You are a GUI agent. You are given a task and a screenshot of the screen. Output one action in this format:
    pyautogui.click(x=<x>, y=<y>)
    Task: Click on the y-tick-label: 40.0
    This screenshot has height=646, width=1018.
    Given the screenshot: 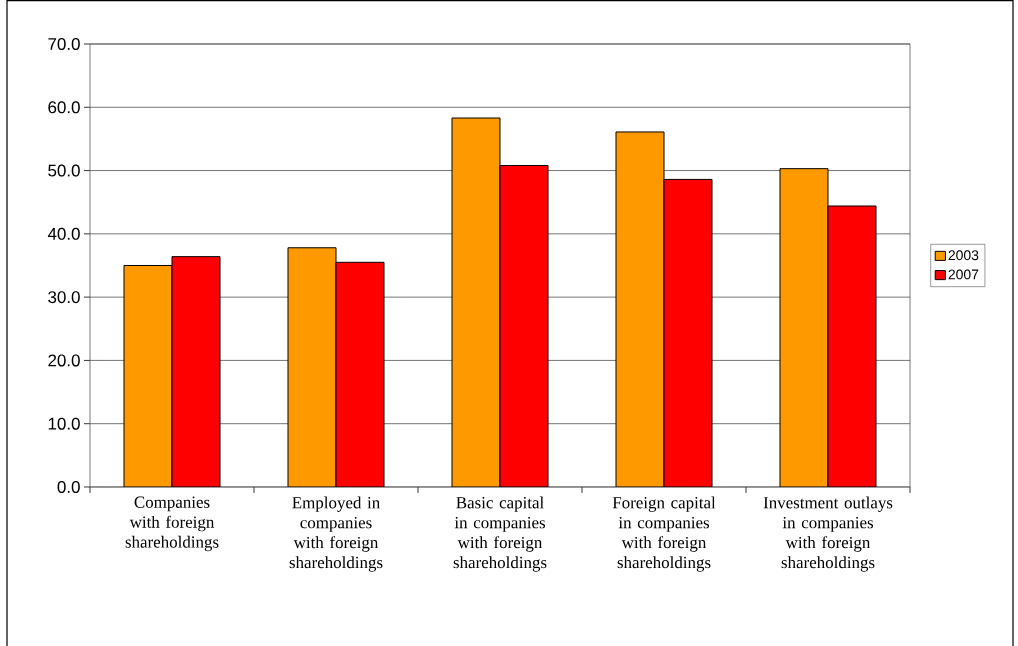 What is the action you would take?
    pyautogui.click(x=63, y=233)
    